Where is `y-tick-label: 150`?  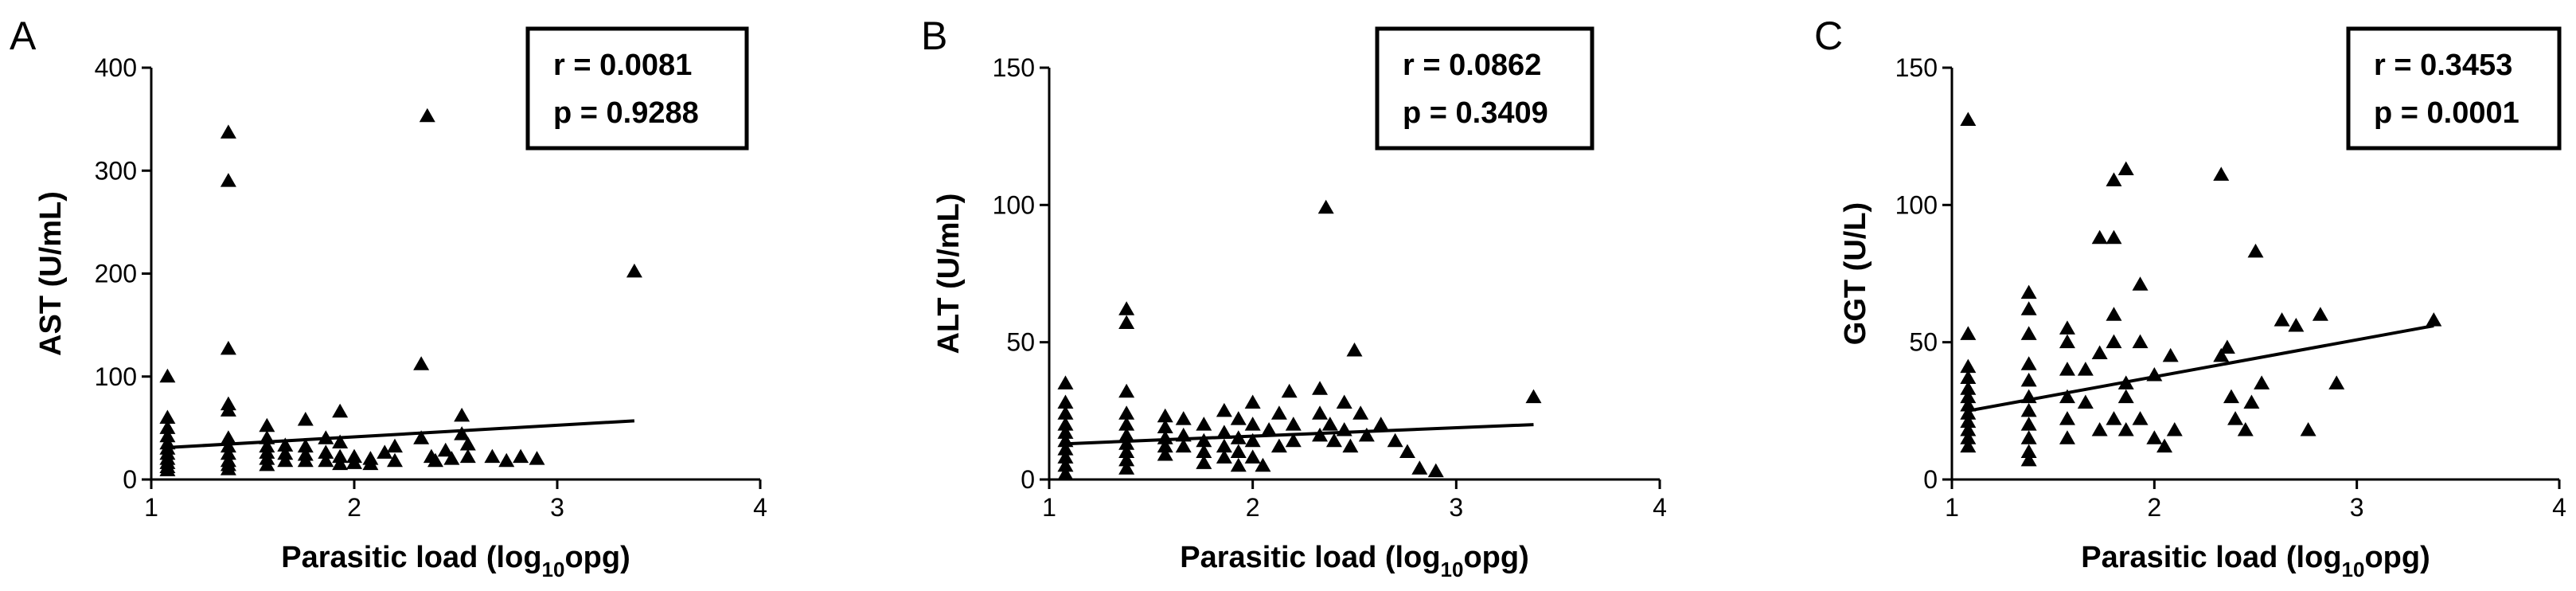
y-tick-label: 150 is located at coordinates (1014, 67).